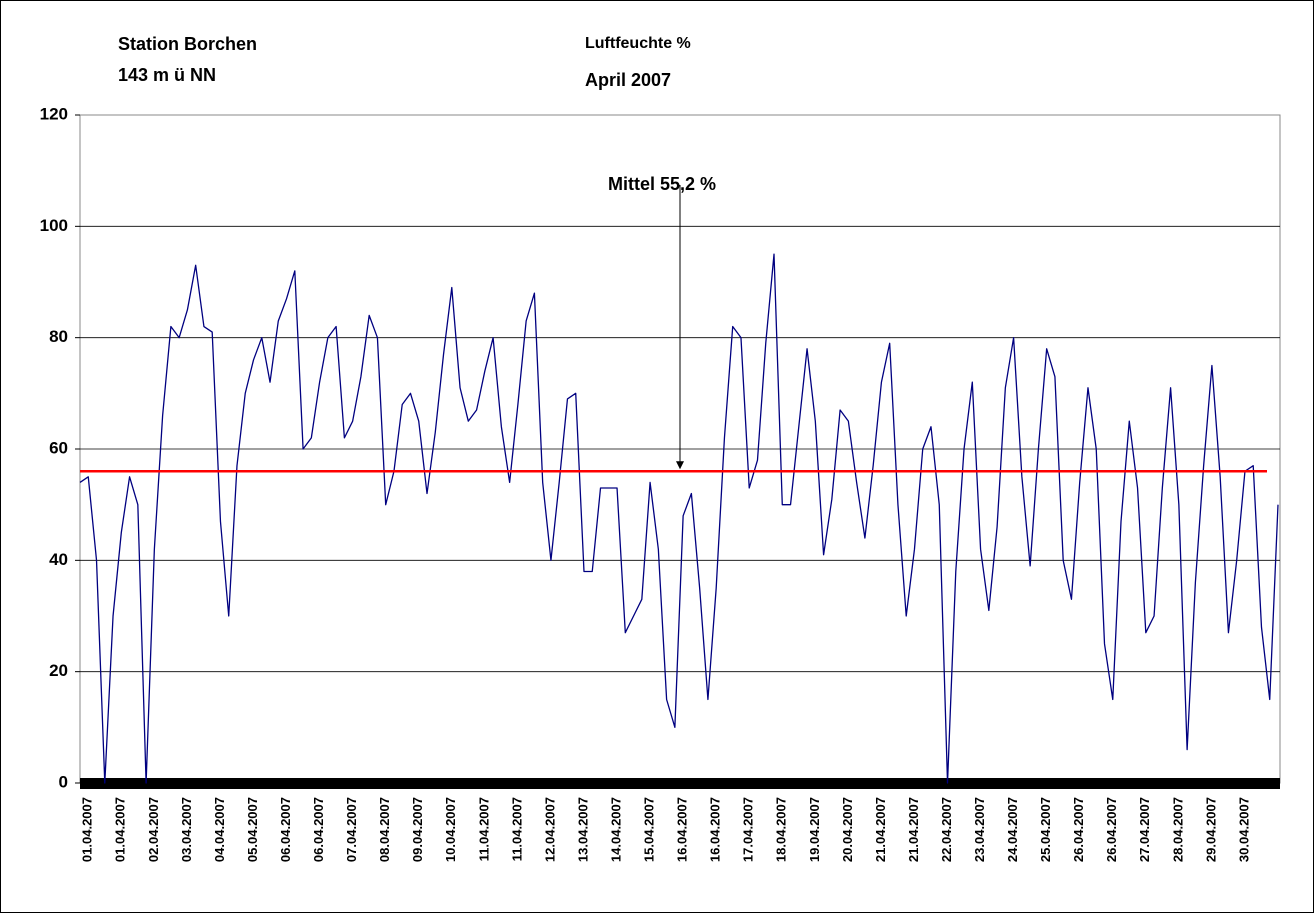 The image size is (1315, 914). Describe the element at coordinates (979, 829) in the screenshot. I see `x-tick-label: 23.04.2007` at that location.